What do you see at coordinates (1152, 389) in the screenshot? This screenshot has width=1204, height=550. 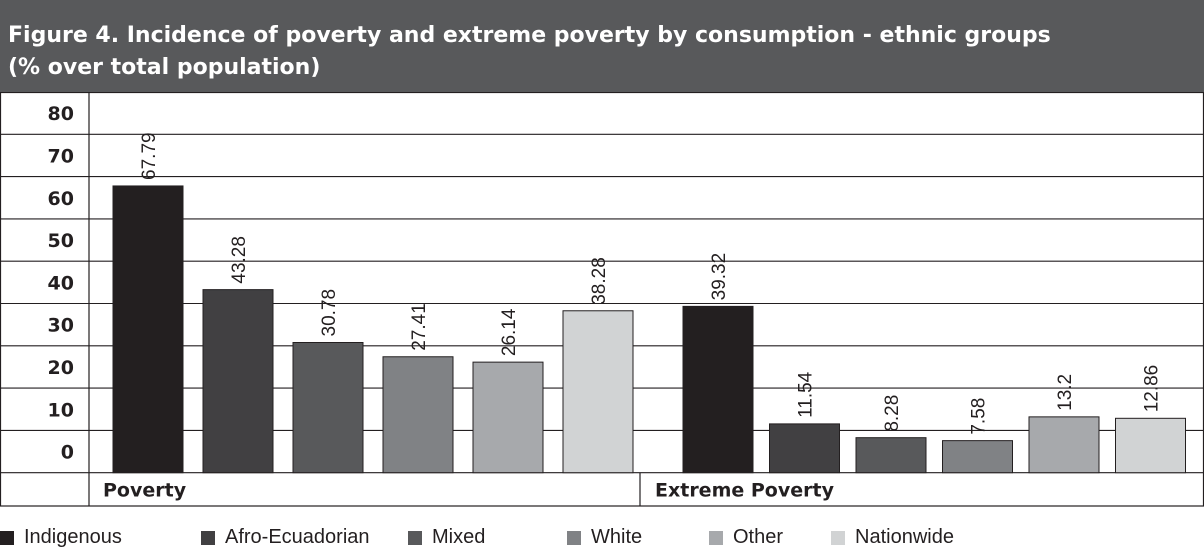 I see `data-label: 12.86` at bounding box center [1152, 389].